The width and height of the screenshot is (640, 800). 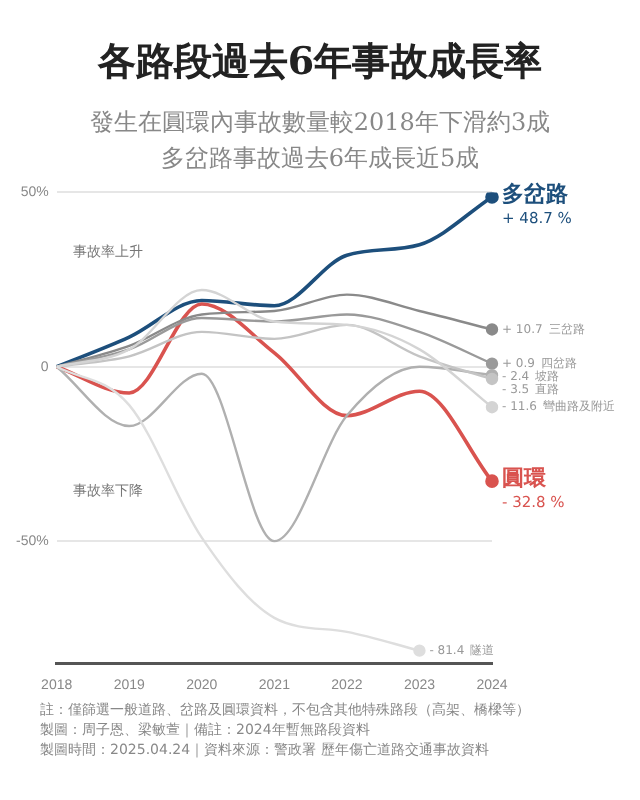 I want to click on chart-subtitle: 發生在圓環內事故數量較2018年下滑約3成多岔路事故過去6年成長近5成, so click(x=320, y=141).